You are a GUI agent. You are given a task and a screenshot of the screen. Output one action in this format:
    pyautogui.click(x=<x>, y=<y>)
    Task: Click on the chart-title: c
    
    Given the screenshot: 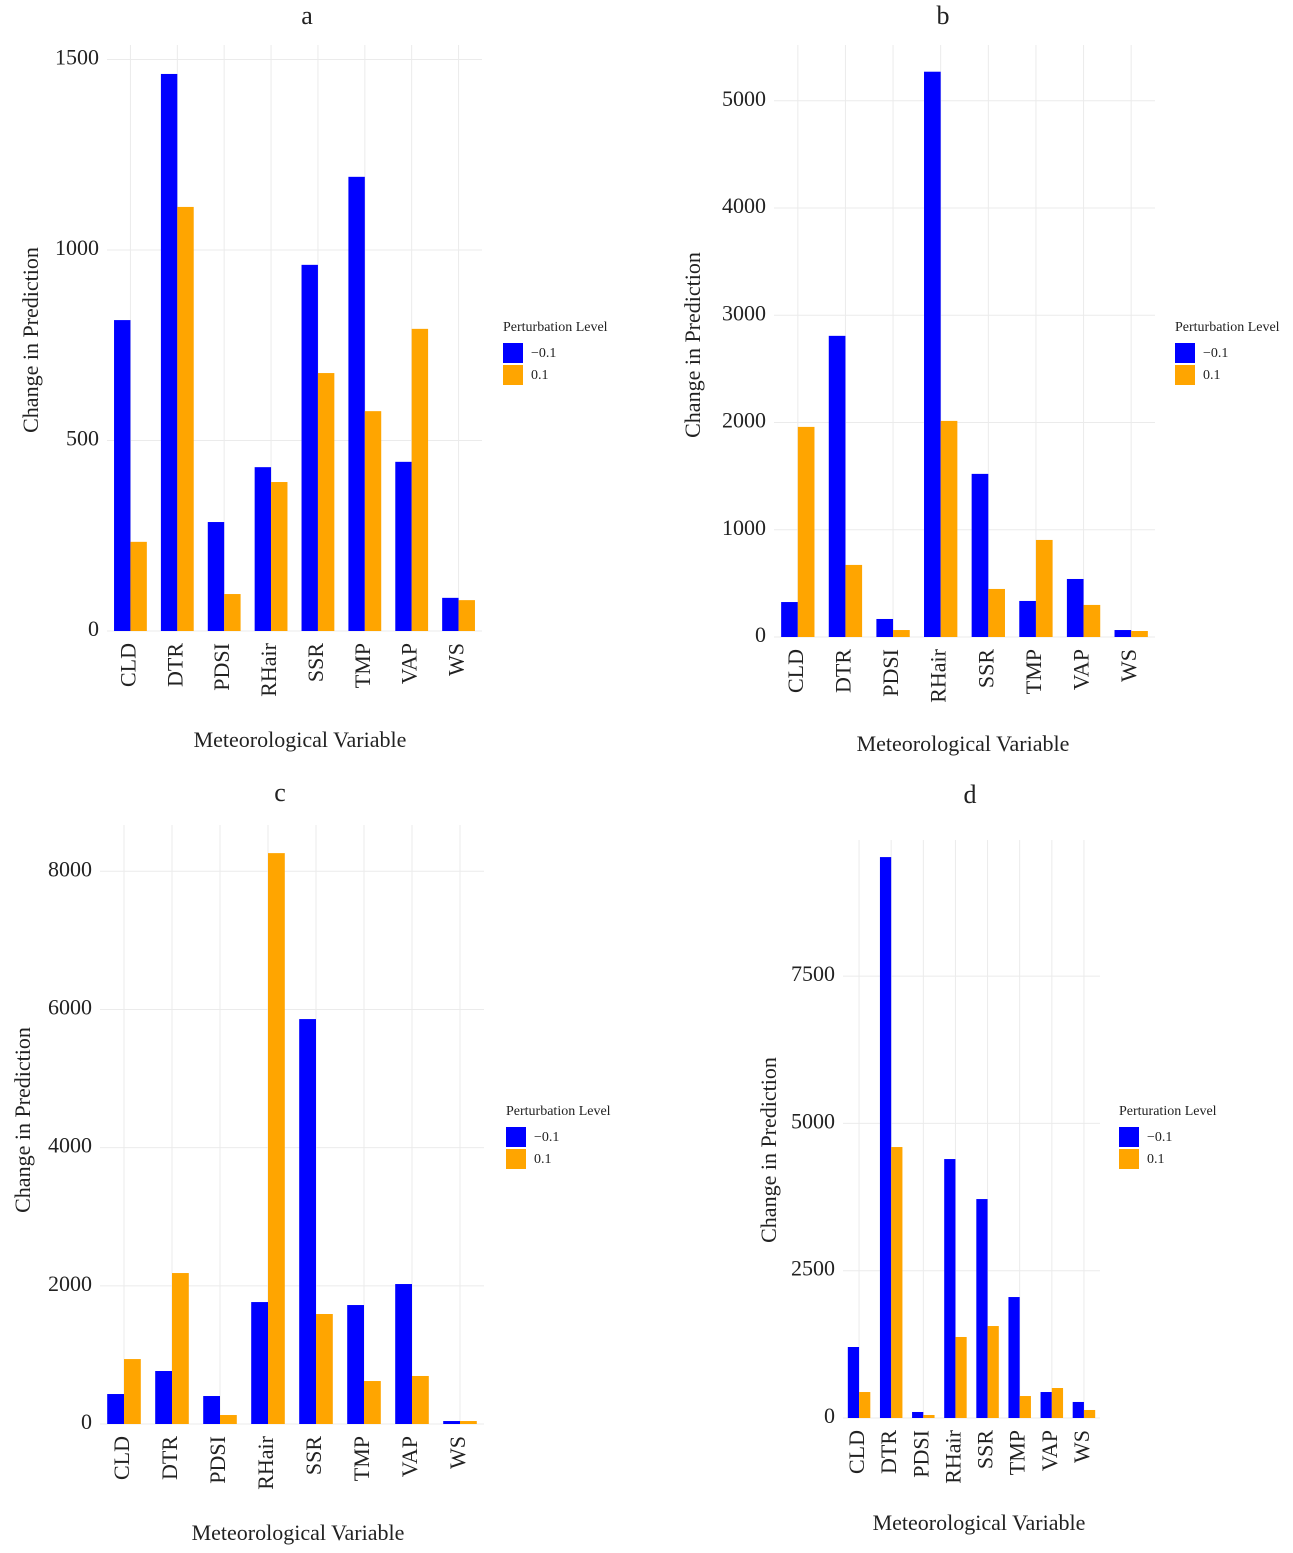 What is the action you would take?
    pyautogui.click(x=280, y=792)
    